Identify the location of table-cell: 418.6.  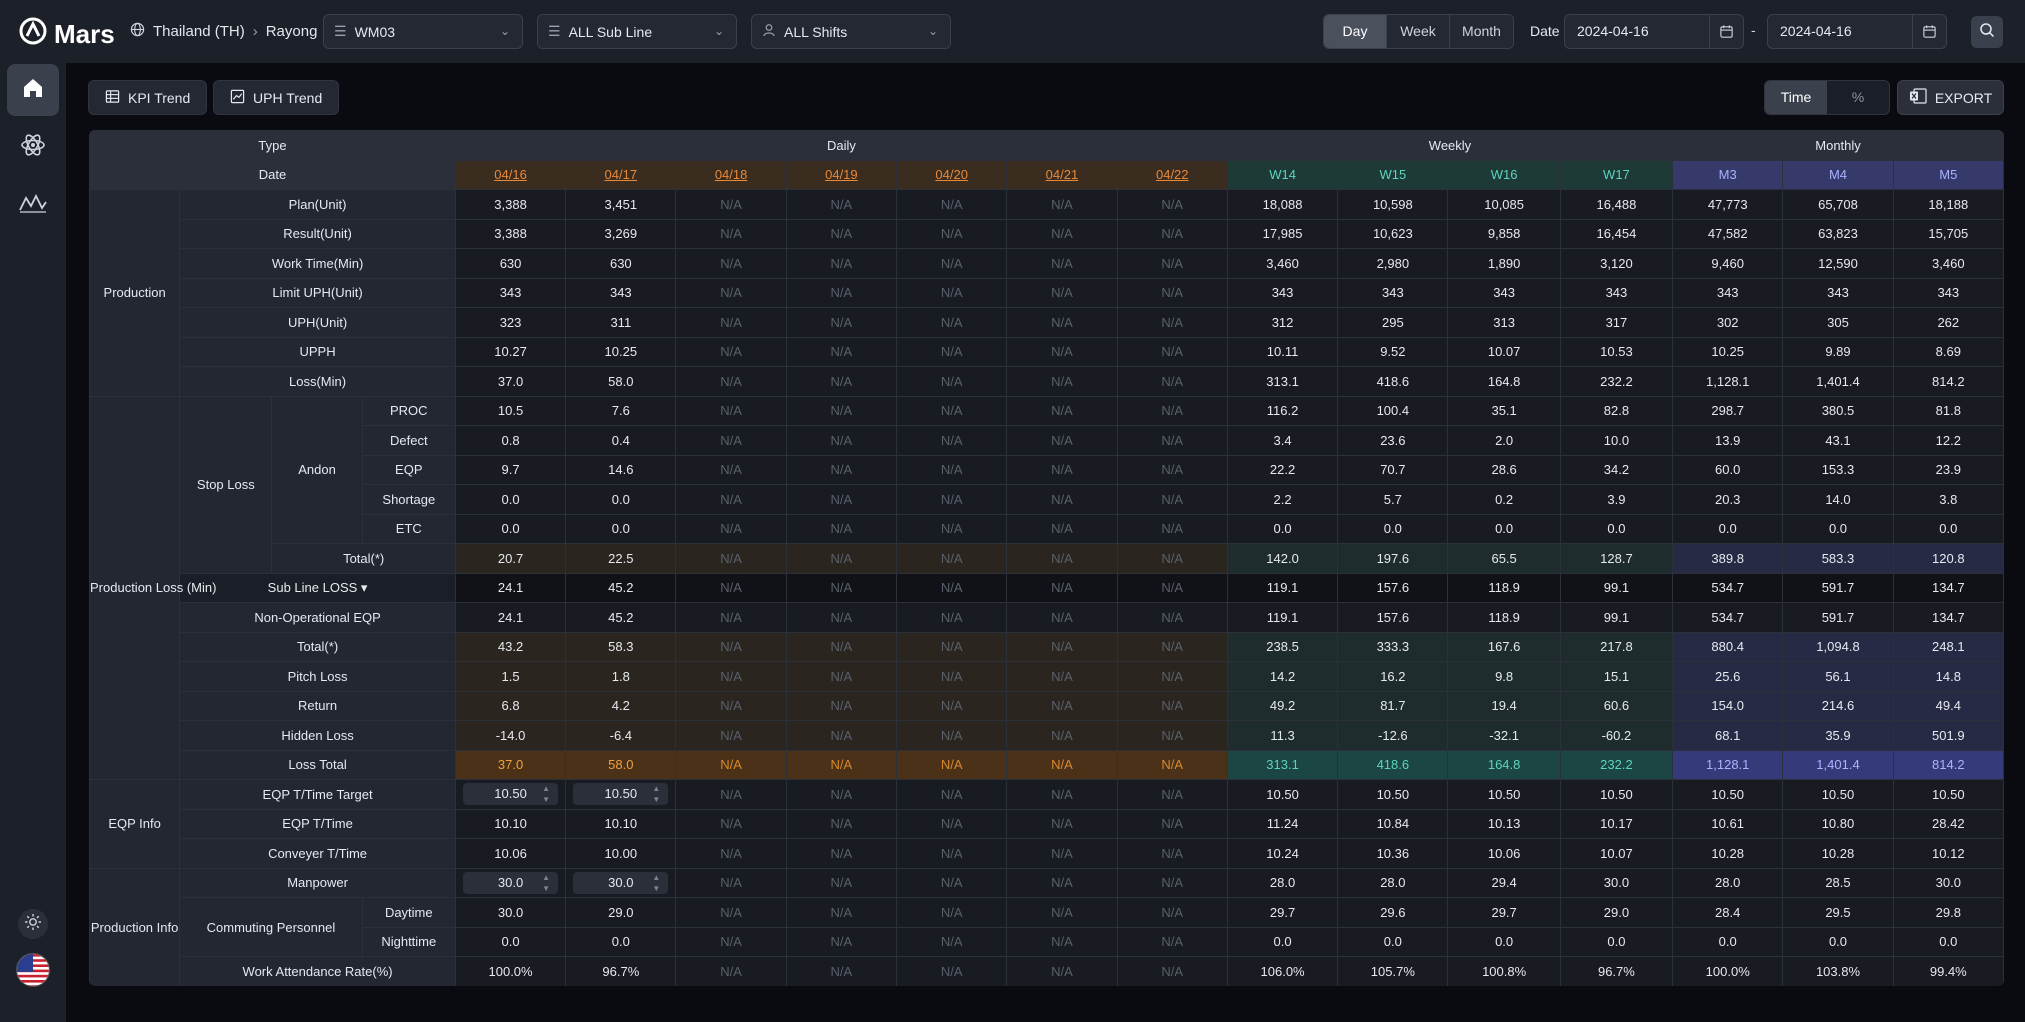
(1393, 381).